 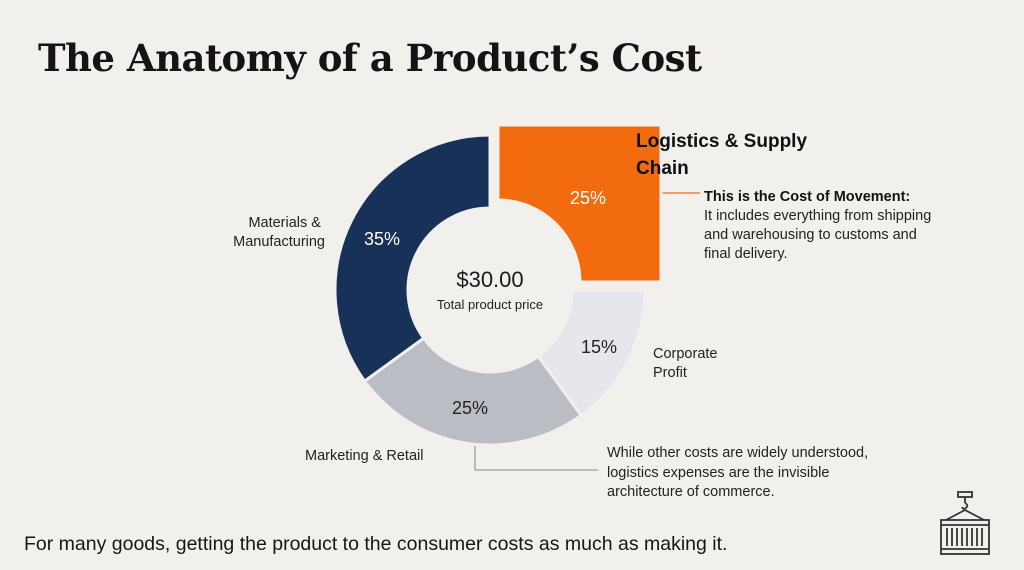 I want to click on center-label: Total product price, so click(x=490, y=304).